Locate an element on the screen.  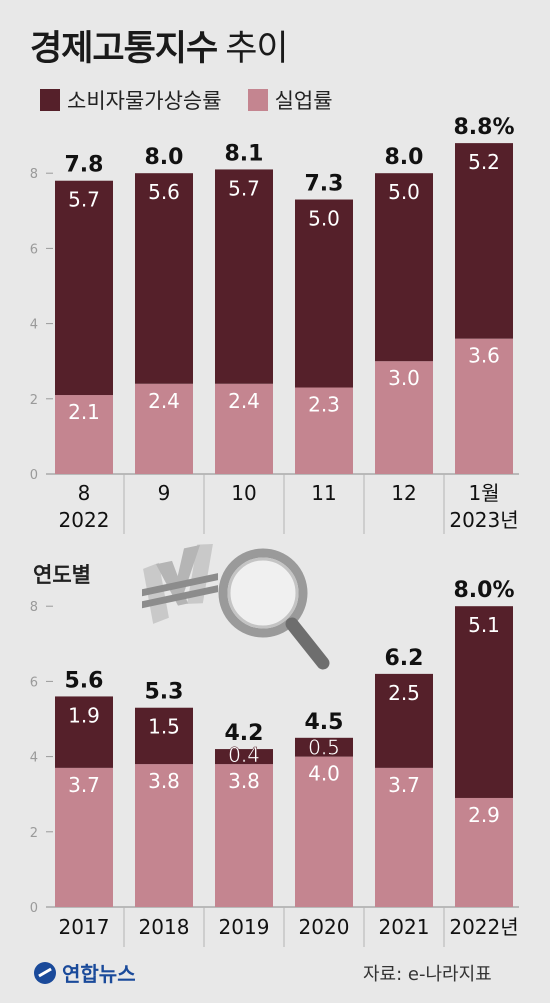
value-label-unemployment: 3.6 is located at coordinates (484, 356).